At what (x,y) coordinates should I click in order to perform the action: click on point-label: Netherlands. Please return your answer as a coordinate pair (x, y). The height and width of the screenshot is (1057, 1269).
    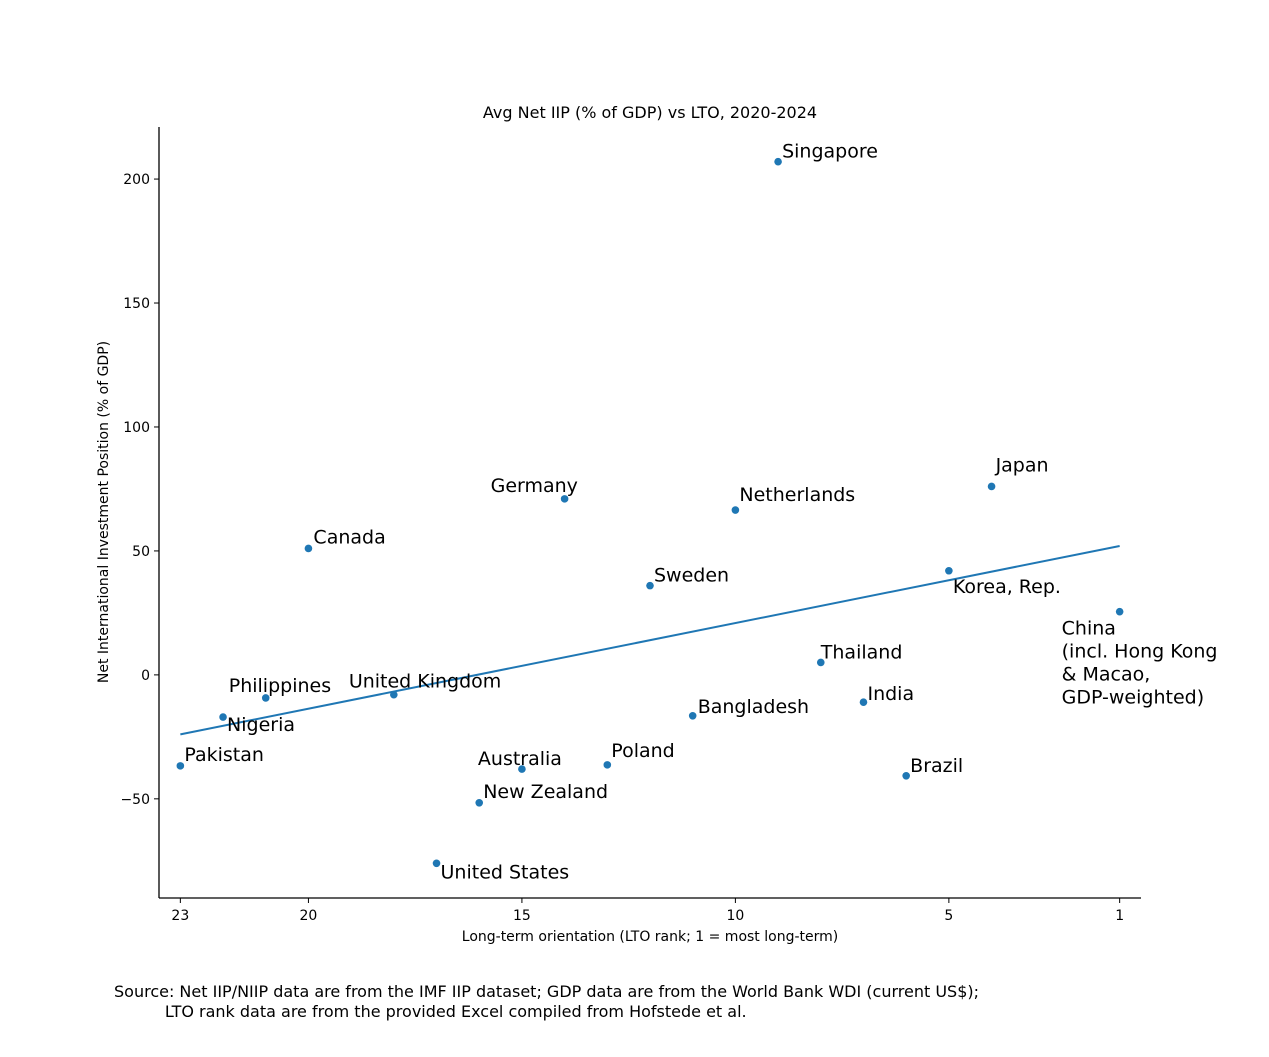
    Looking at the image, I should click on (797, 495).